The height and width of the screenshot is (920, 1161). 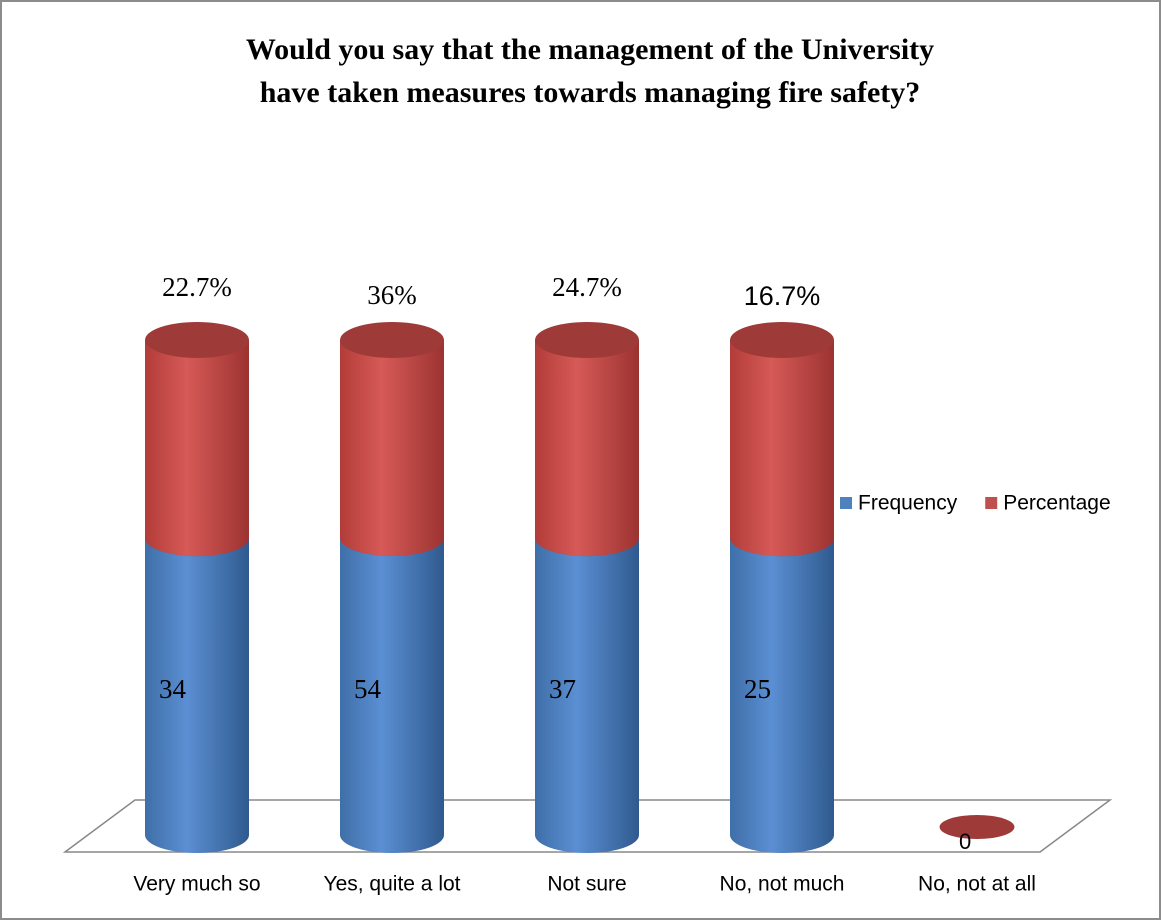 What do you see at coordinates (586, 884) in the screenshot?
I see `x-tick-label: Not sure` at bounding box center [586, 884].